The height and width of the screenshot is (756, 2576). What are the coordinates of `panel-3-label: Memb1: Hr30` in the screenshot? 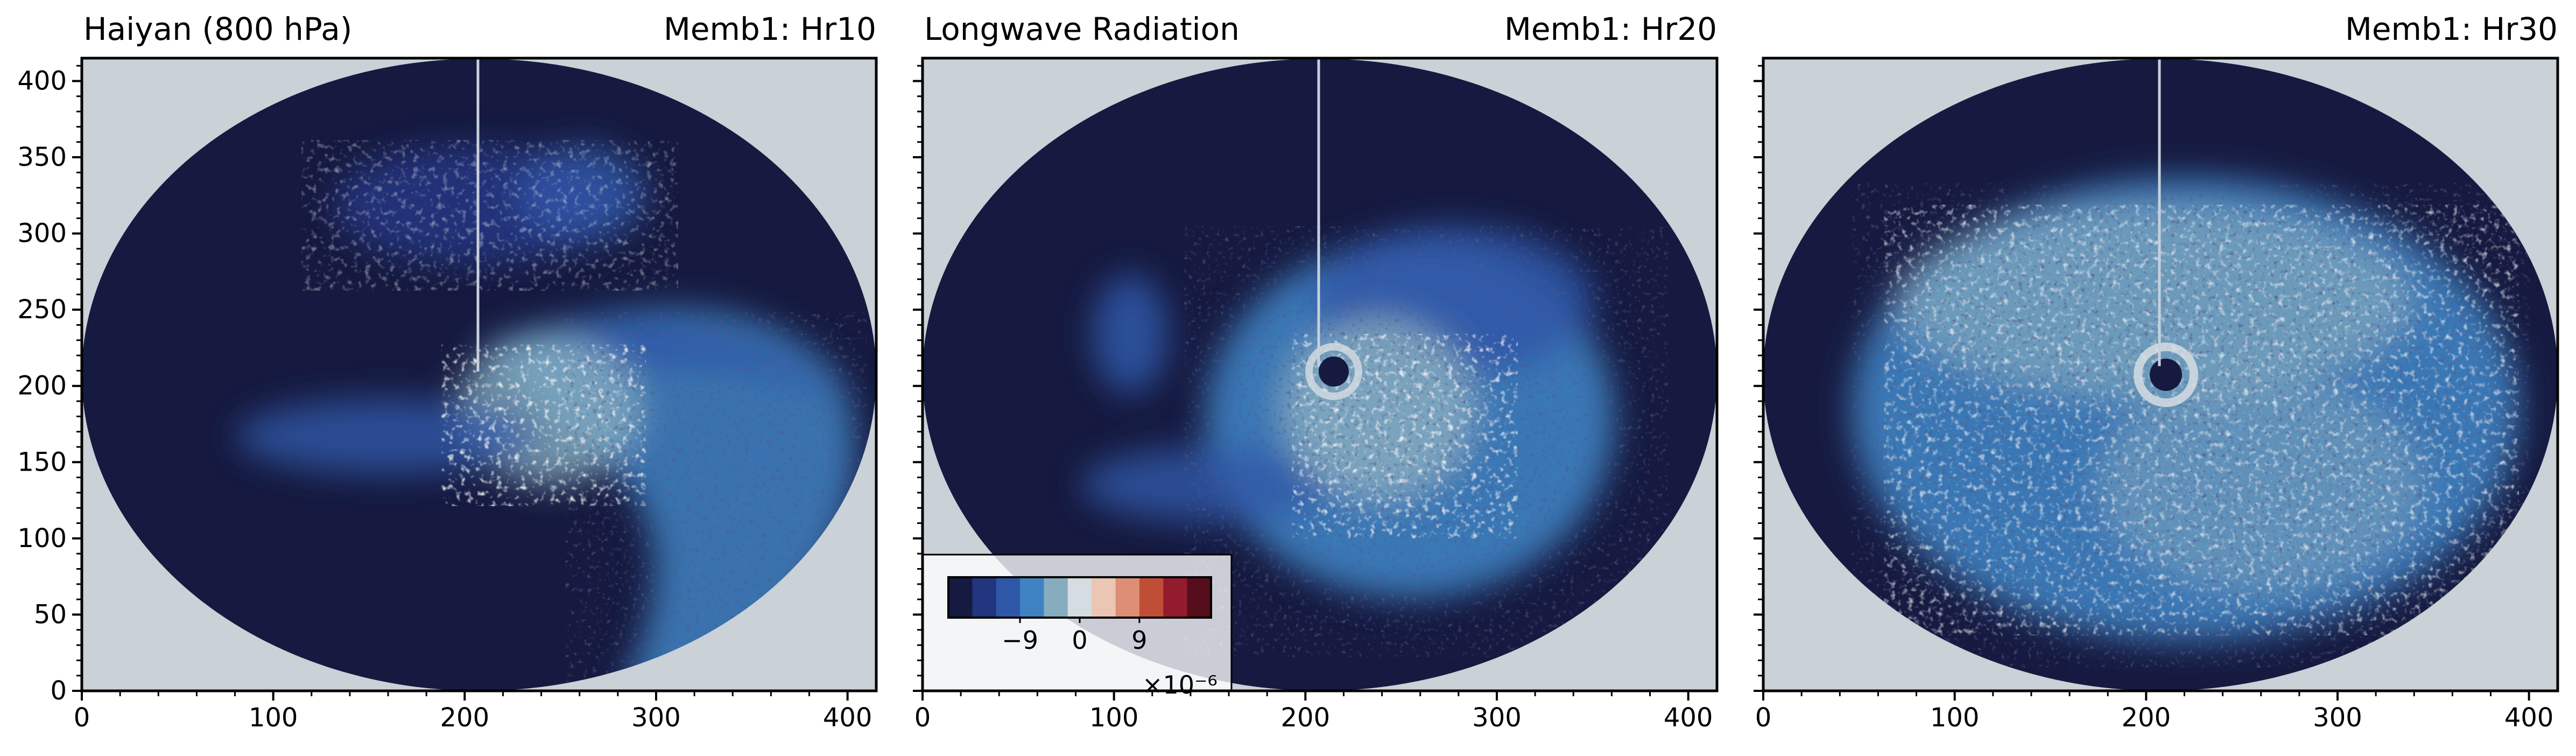 It's located at (2451, 29).